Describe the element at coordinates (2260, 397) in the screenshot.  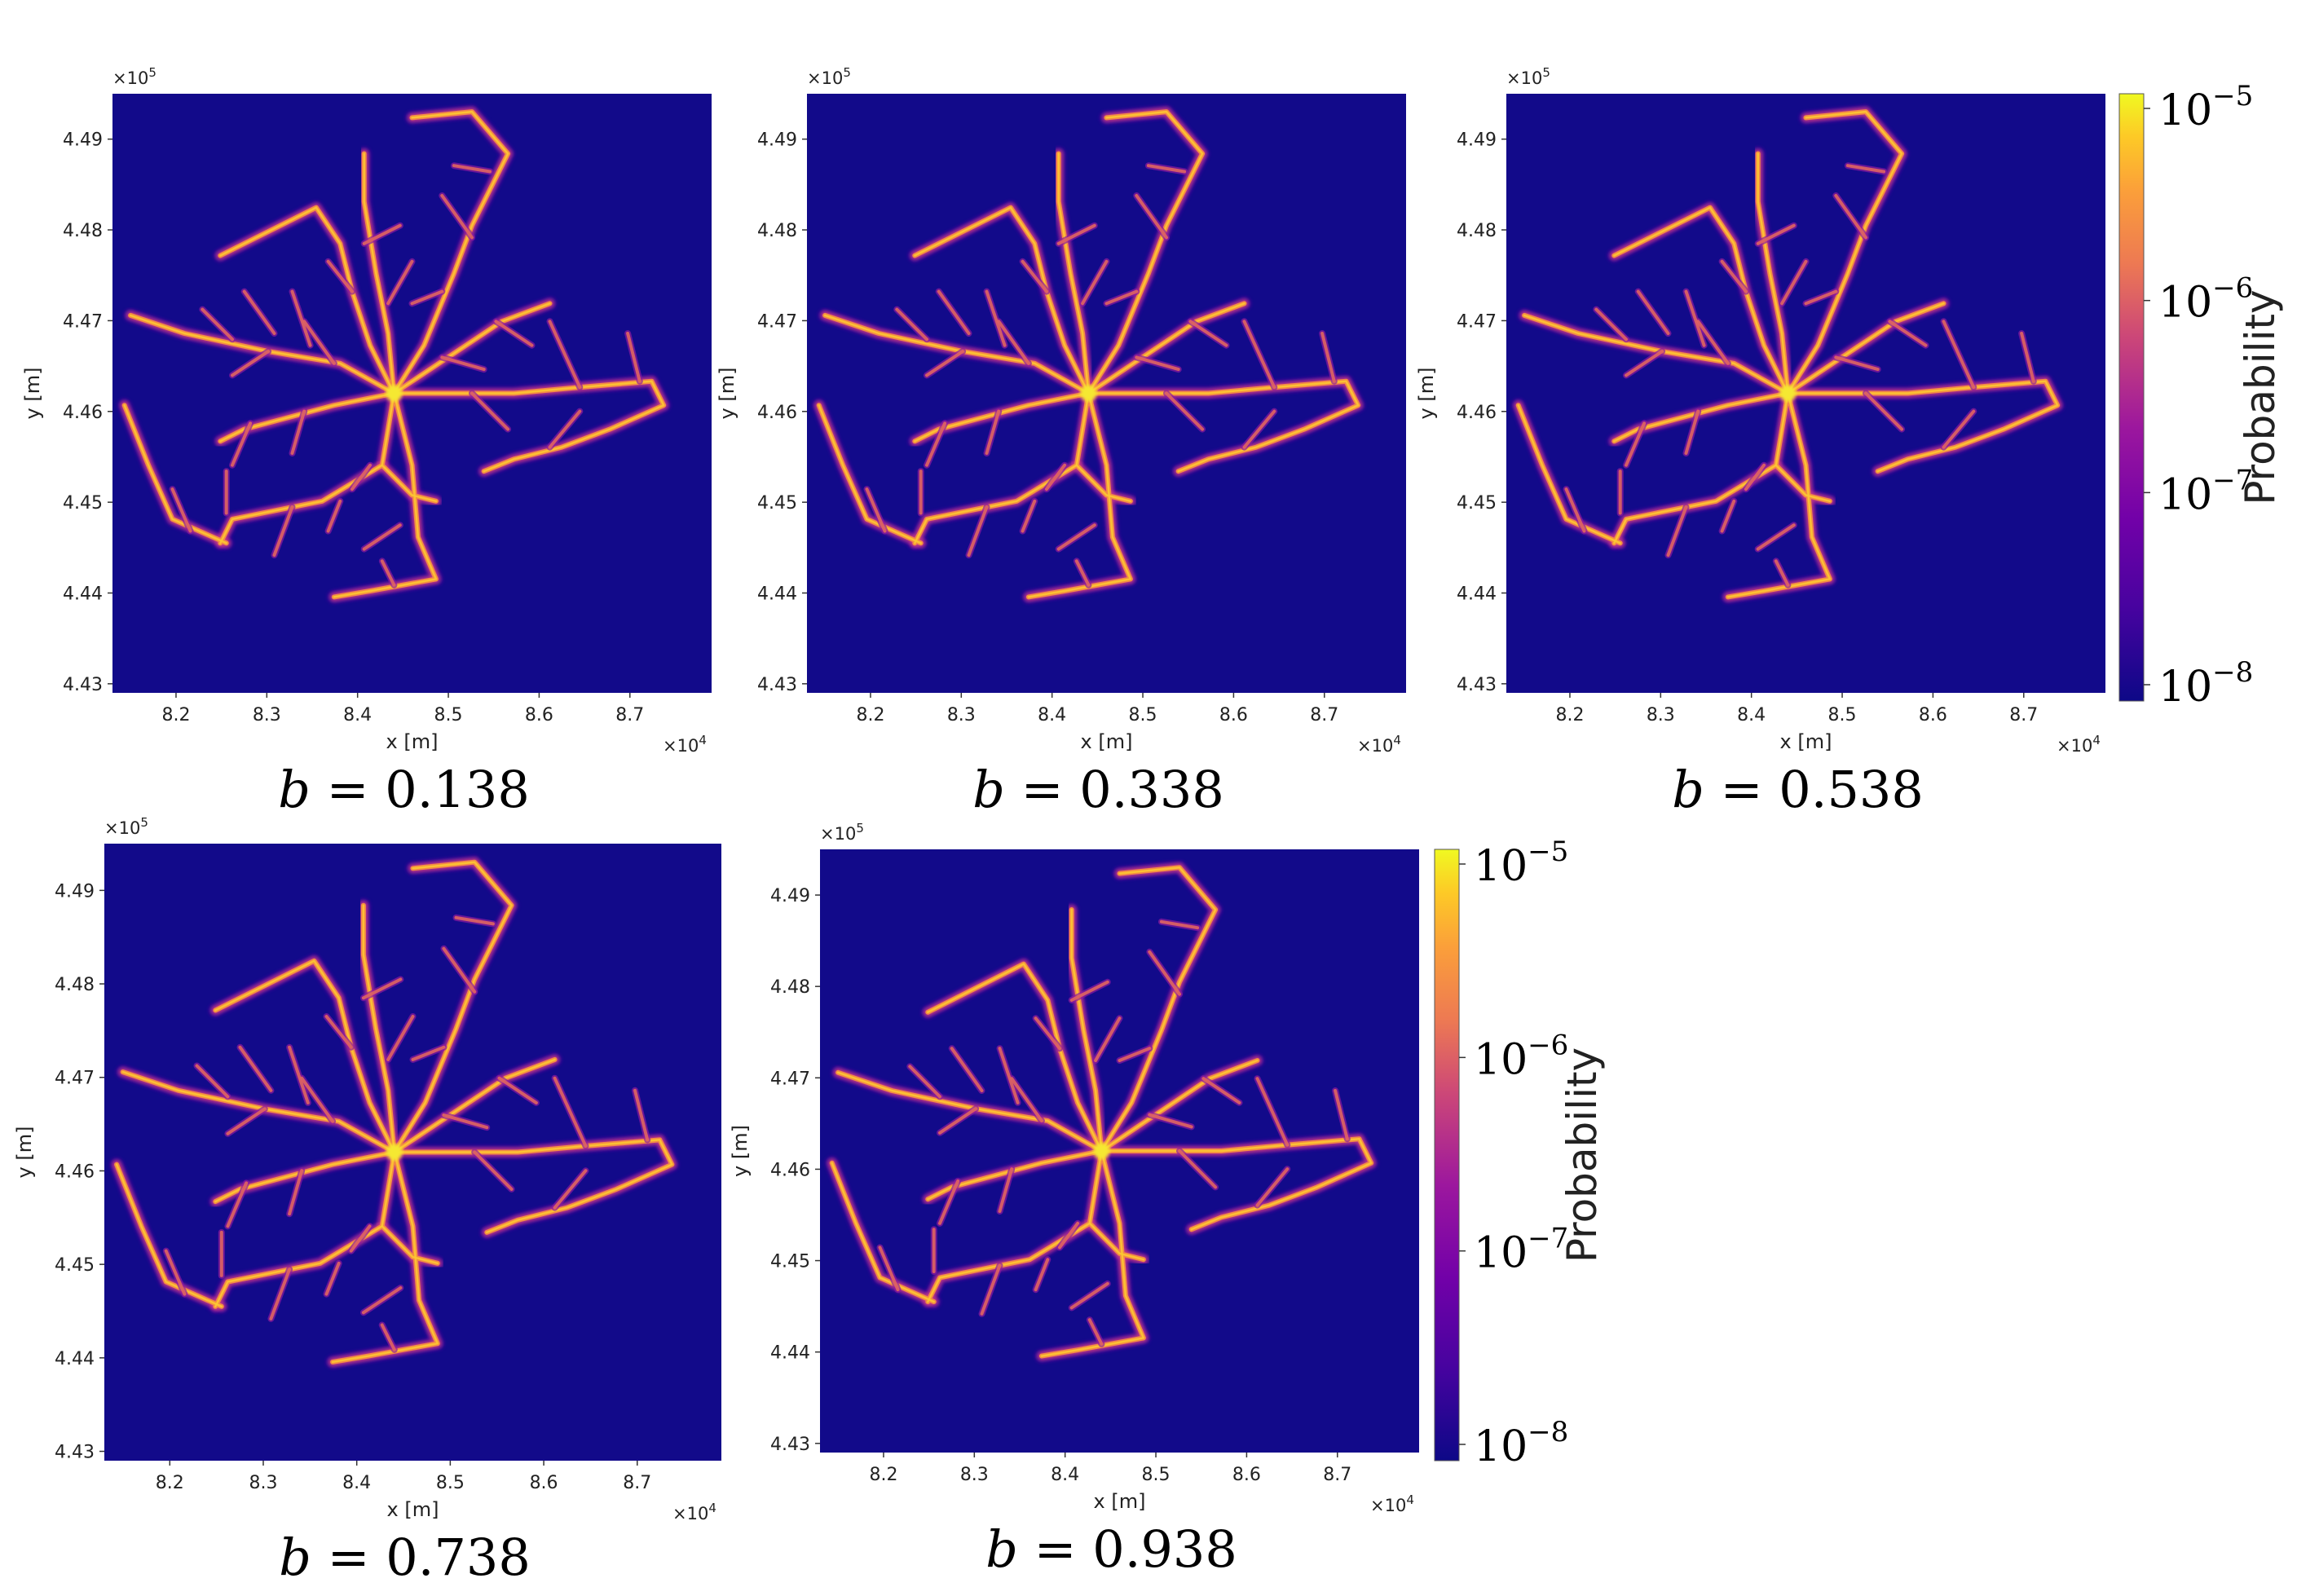
I see `colorbar-label: Probability` at that location.